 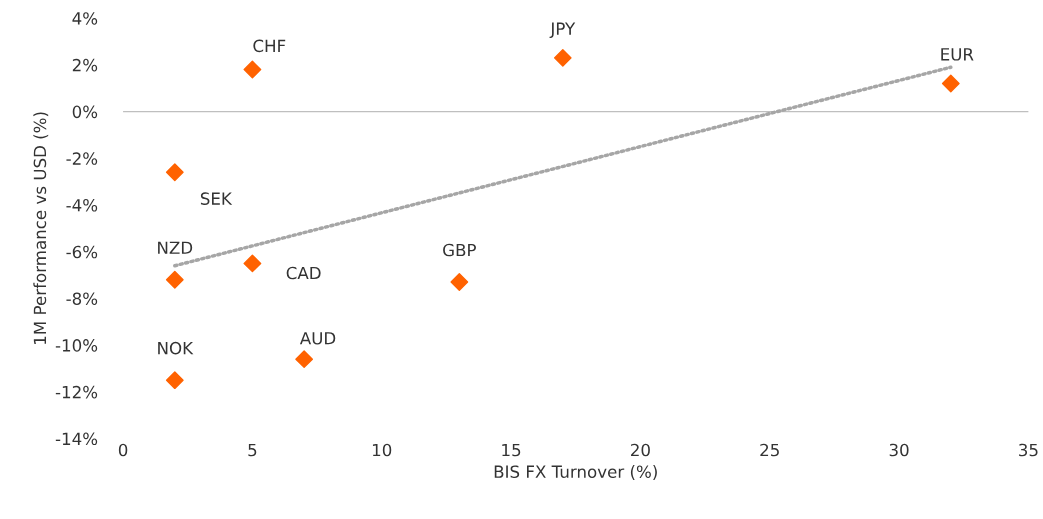 What do you see at coordinates (382, 450) in the screenshot?
I see `x-tick-label: 10` at bounding box center [382, 450].